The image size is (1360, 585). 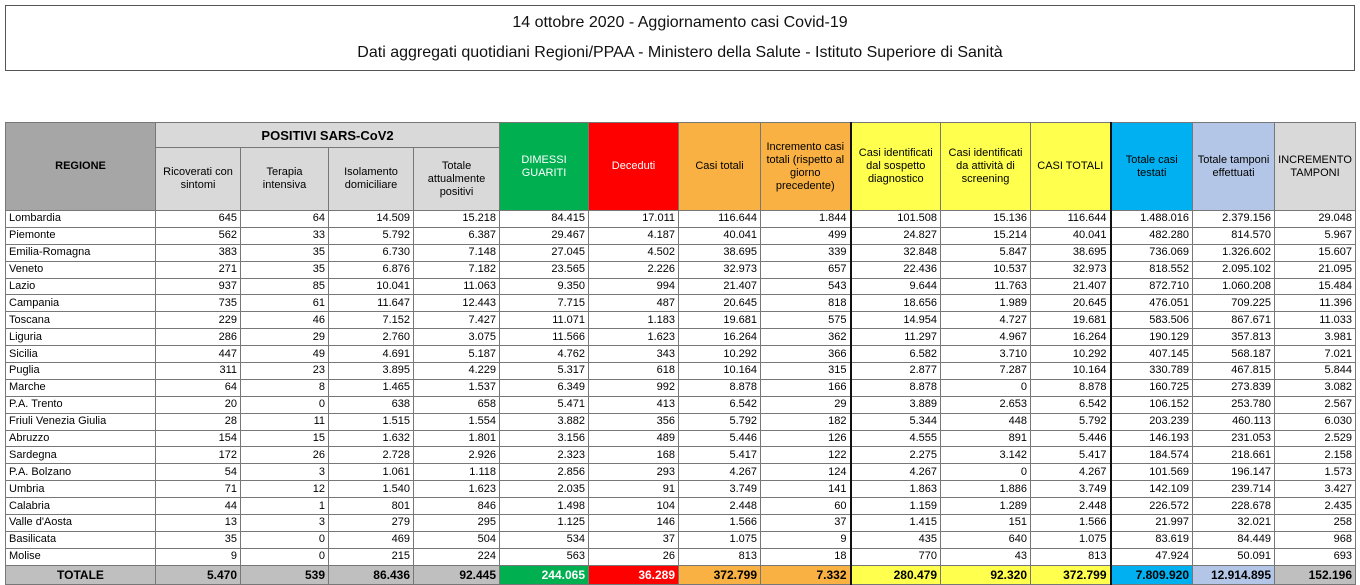 I want to click on region-name: Molise, so click(x=80, y=556).